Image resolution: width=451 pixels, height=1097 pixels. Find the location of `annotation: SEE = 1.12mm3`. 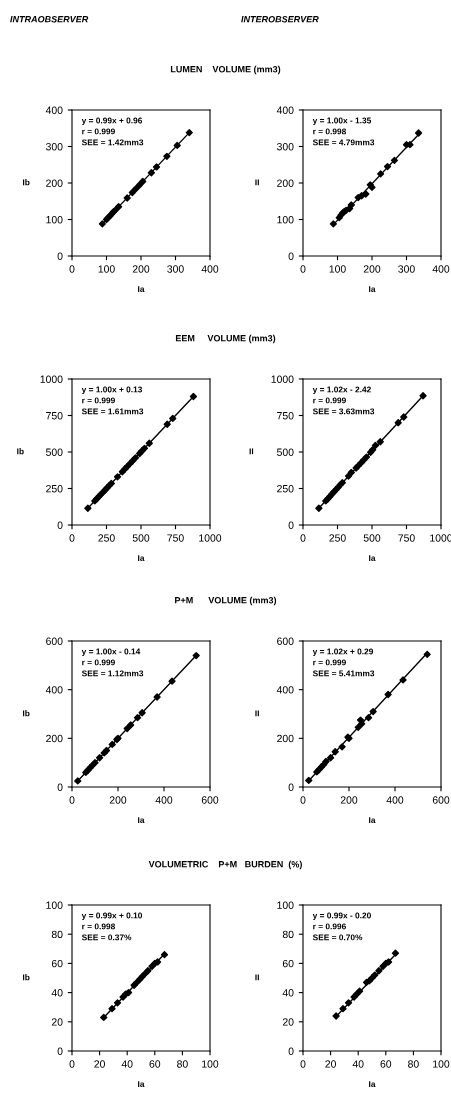

annotation: SEE = 1.12mm3 is located at coordinates (112, 673).